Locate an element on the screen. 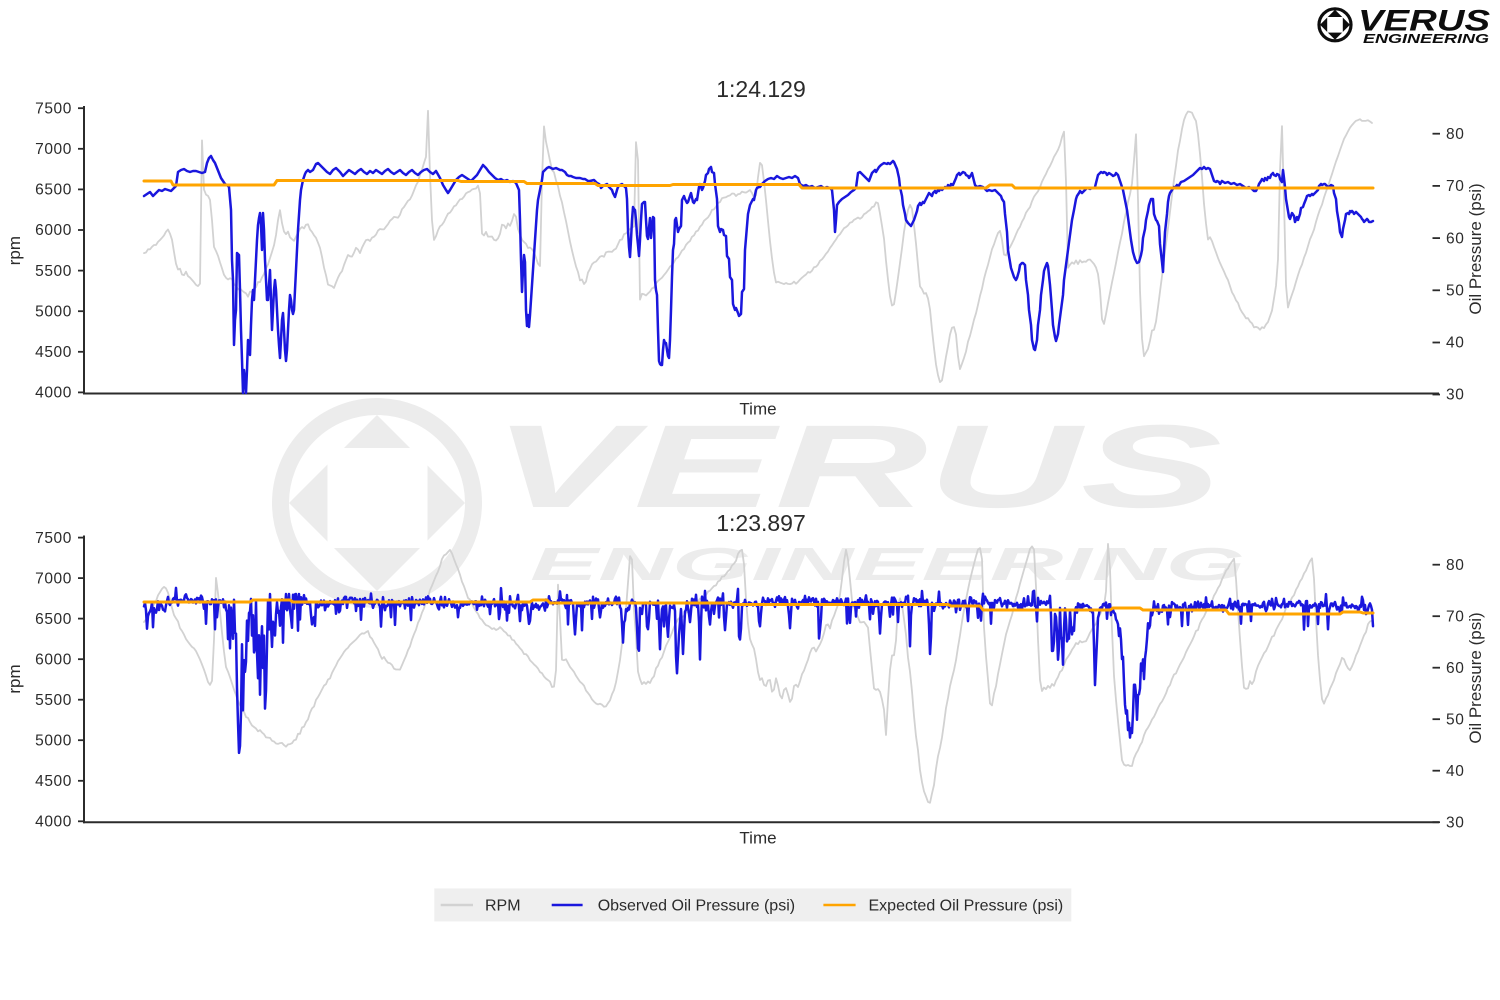 The width and height of the screenshot is (1500, 1000). svg-text: Expected Oil Pressure (psi) is located at coordinates (966, 906).